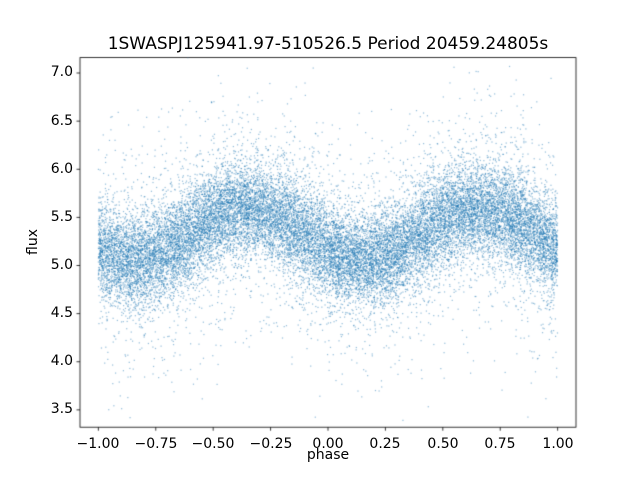  I want to click on x-tick-label: −1.00, so click(98, 444).